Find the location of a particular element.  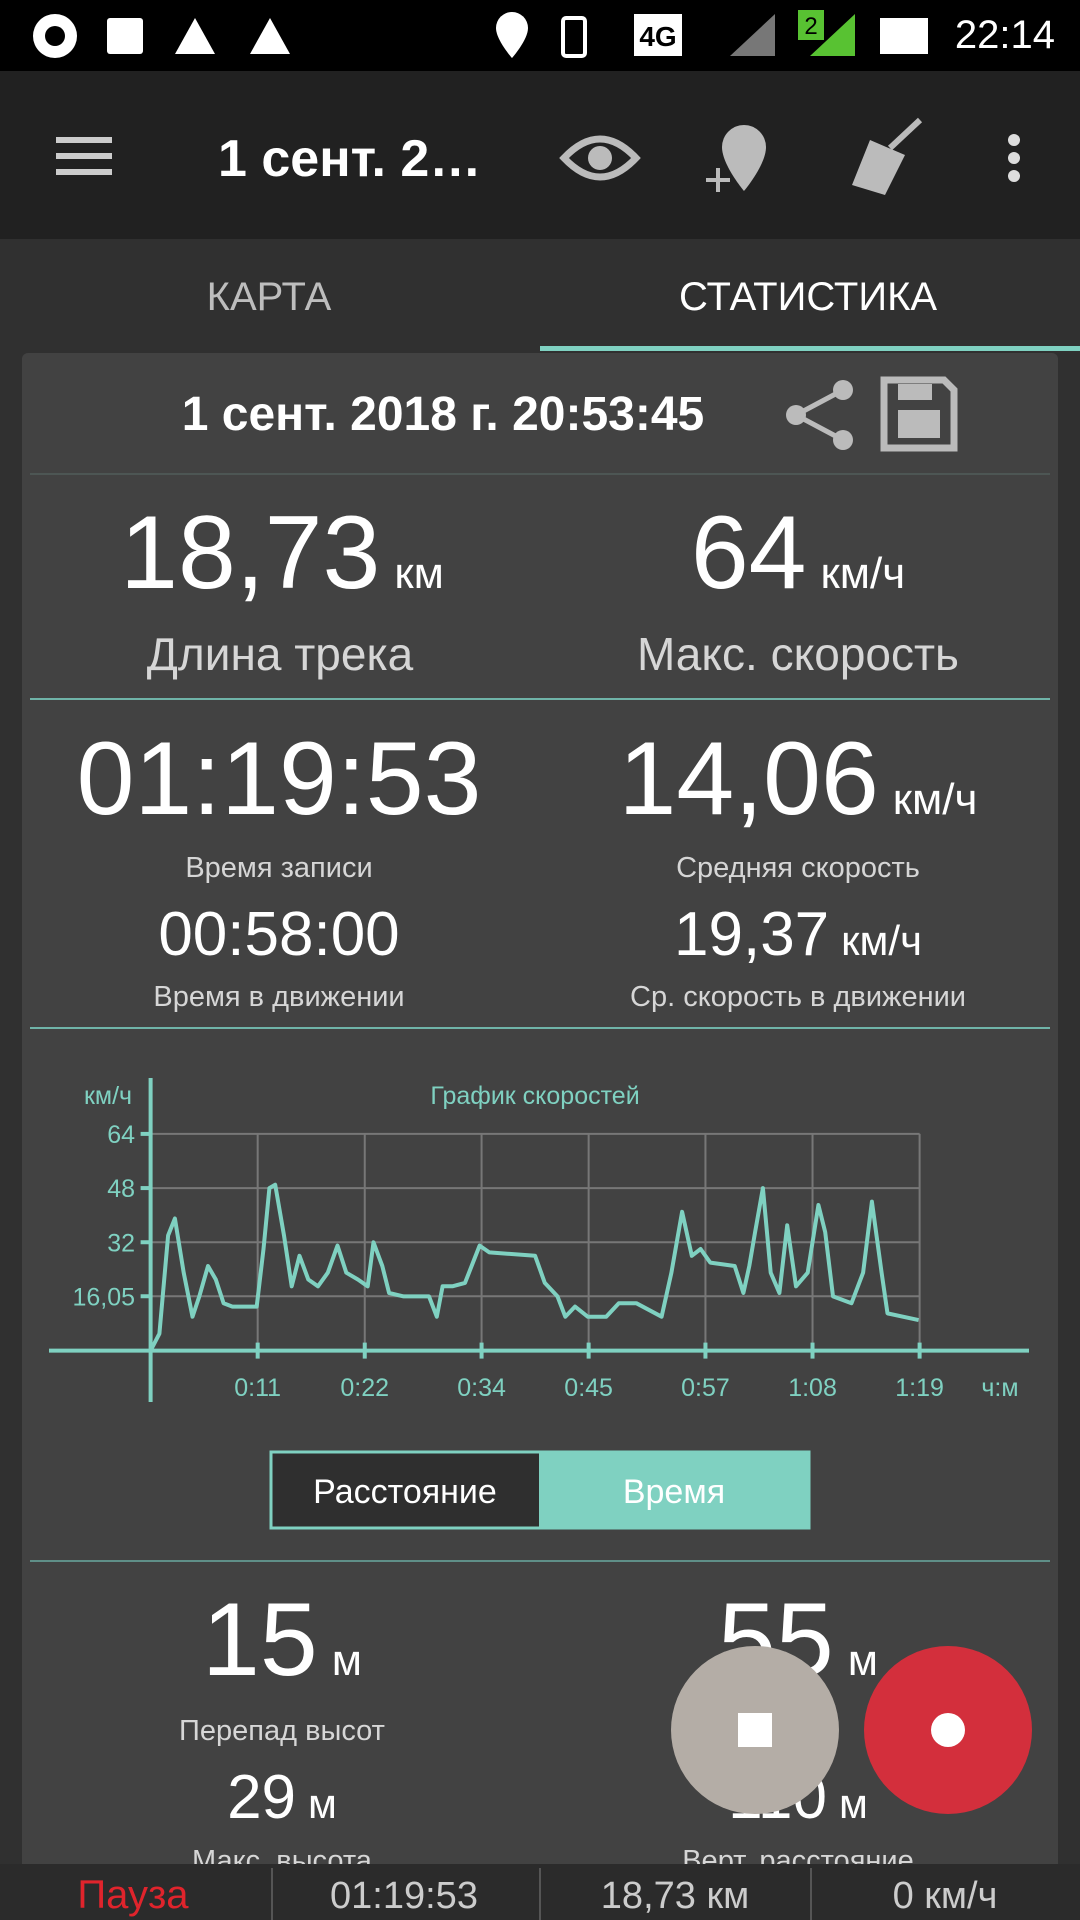

toggle-option-active: Время is located at coordinates (674, 1492).